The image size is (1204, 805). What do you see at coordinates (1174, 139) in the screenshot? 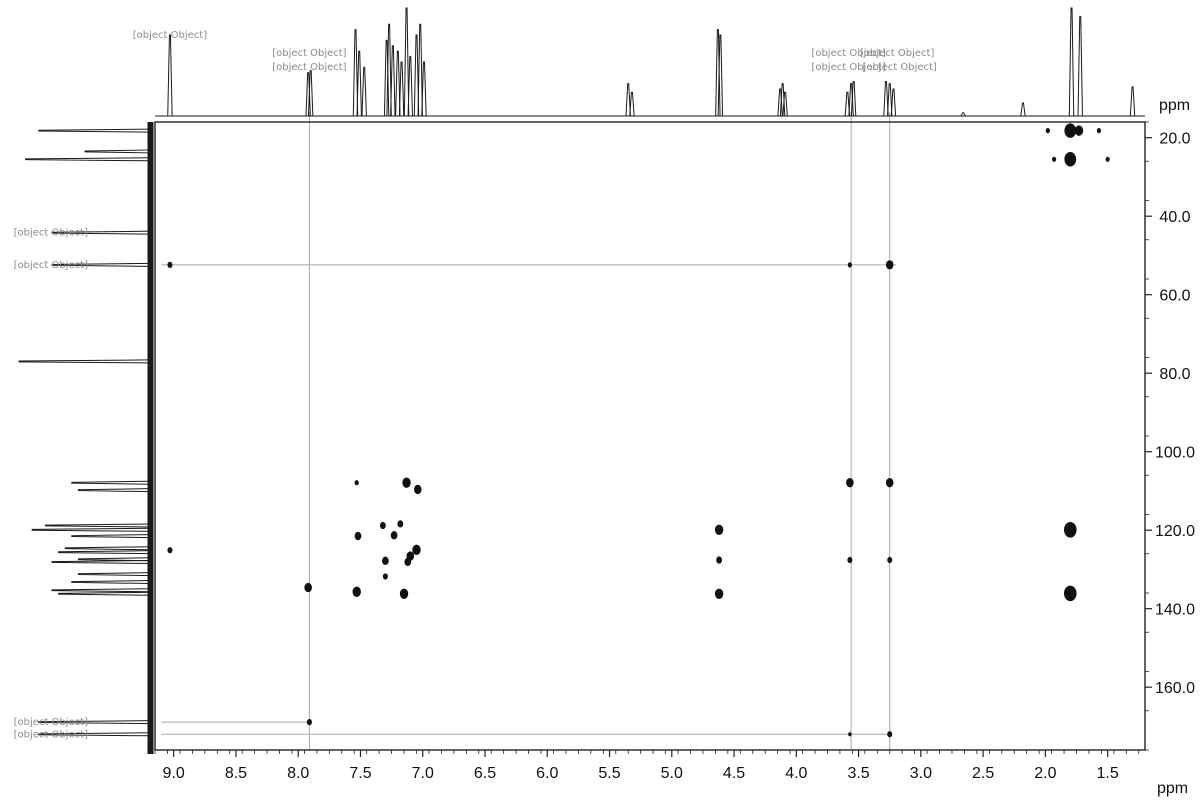
I see `y-tick-label: 20.0` at bounding box center [1174, 139].